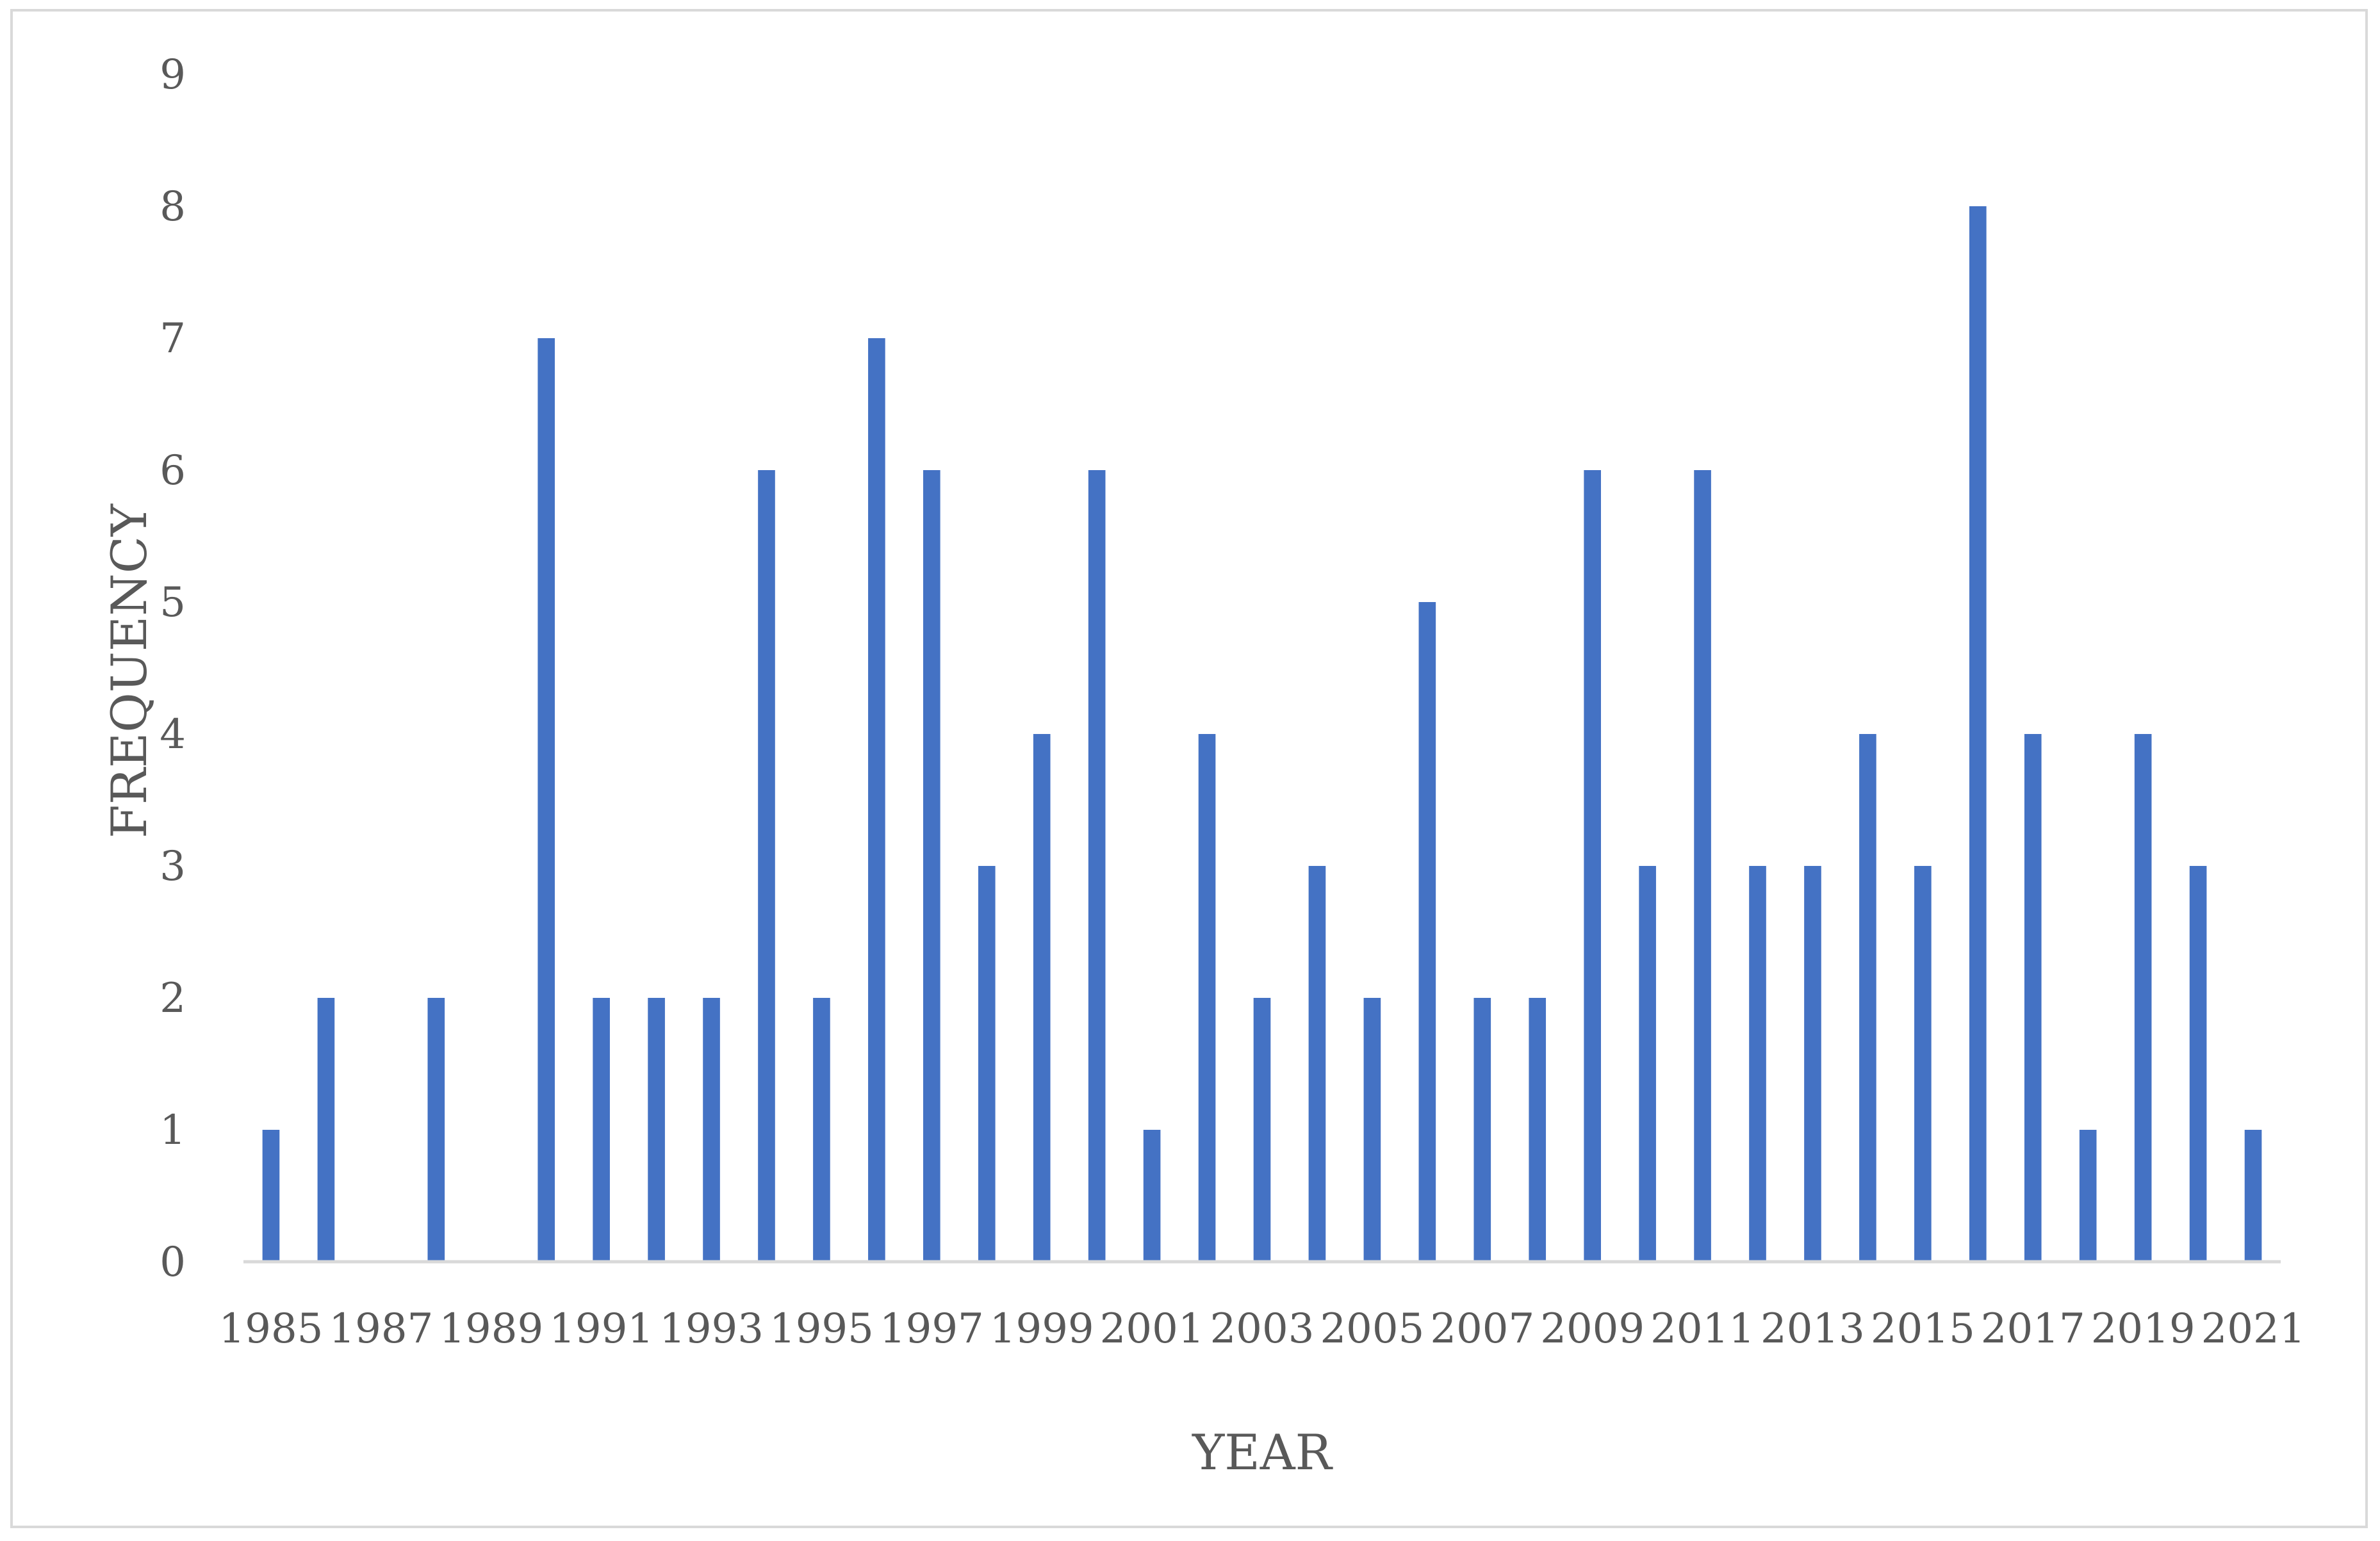 The width and height of the screenshot is (2380, 1541). Describe the element at coordinates (1427, 932) in the screenshot. I see `bar-2006` at that location.